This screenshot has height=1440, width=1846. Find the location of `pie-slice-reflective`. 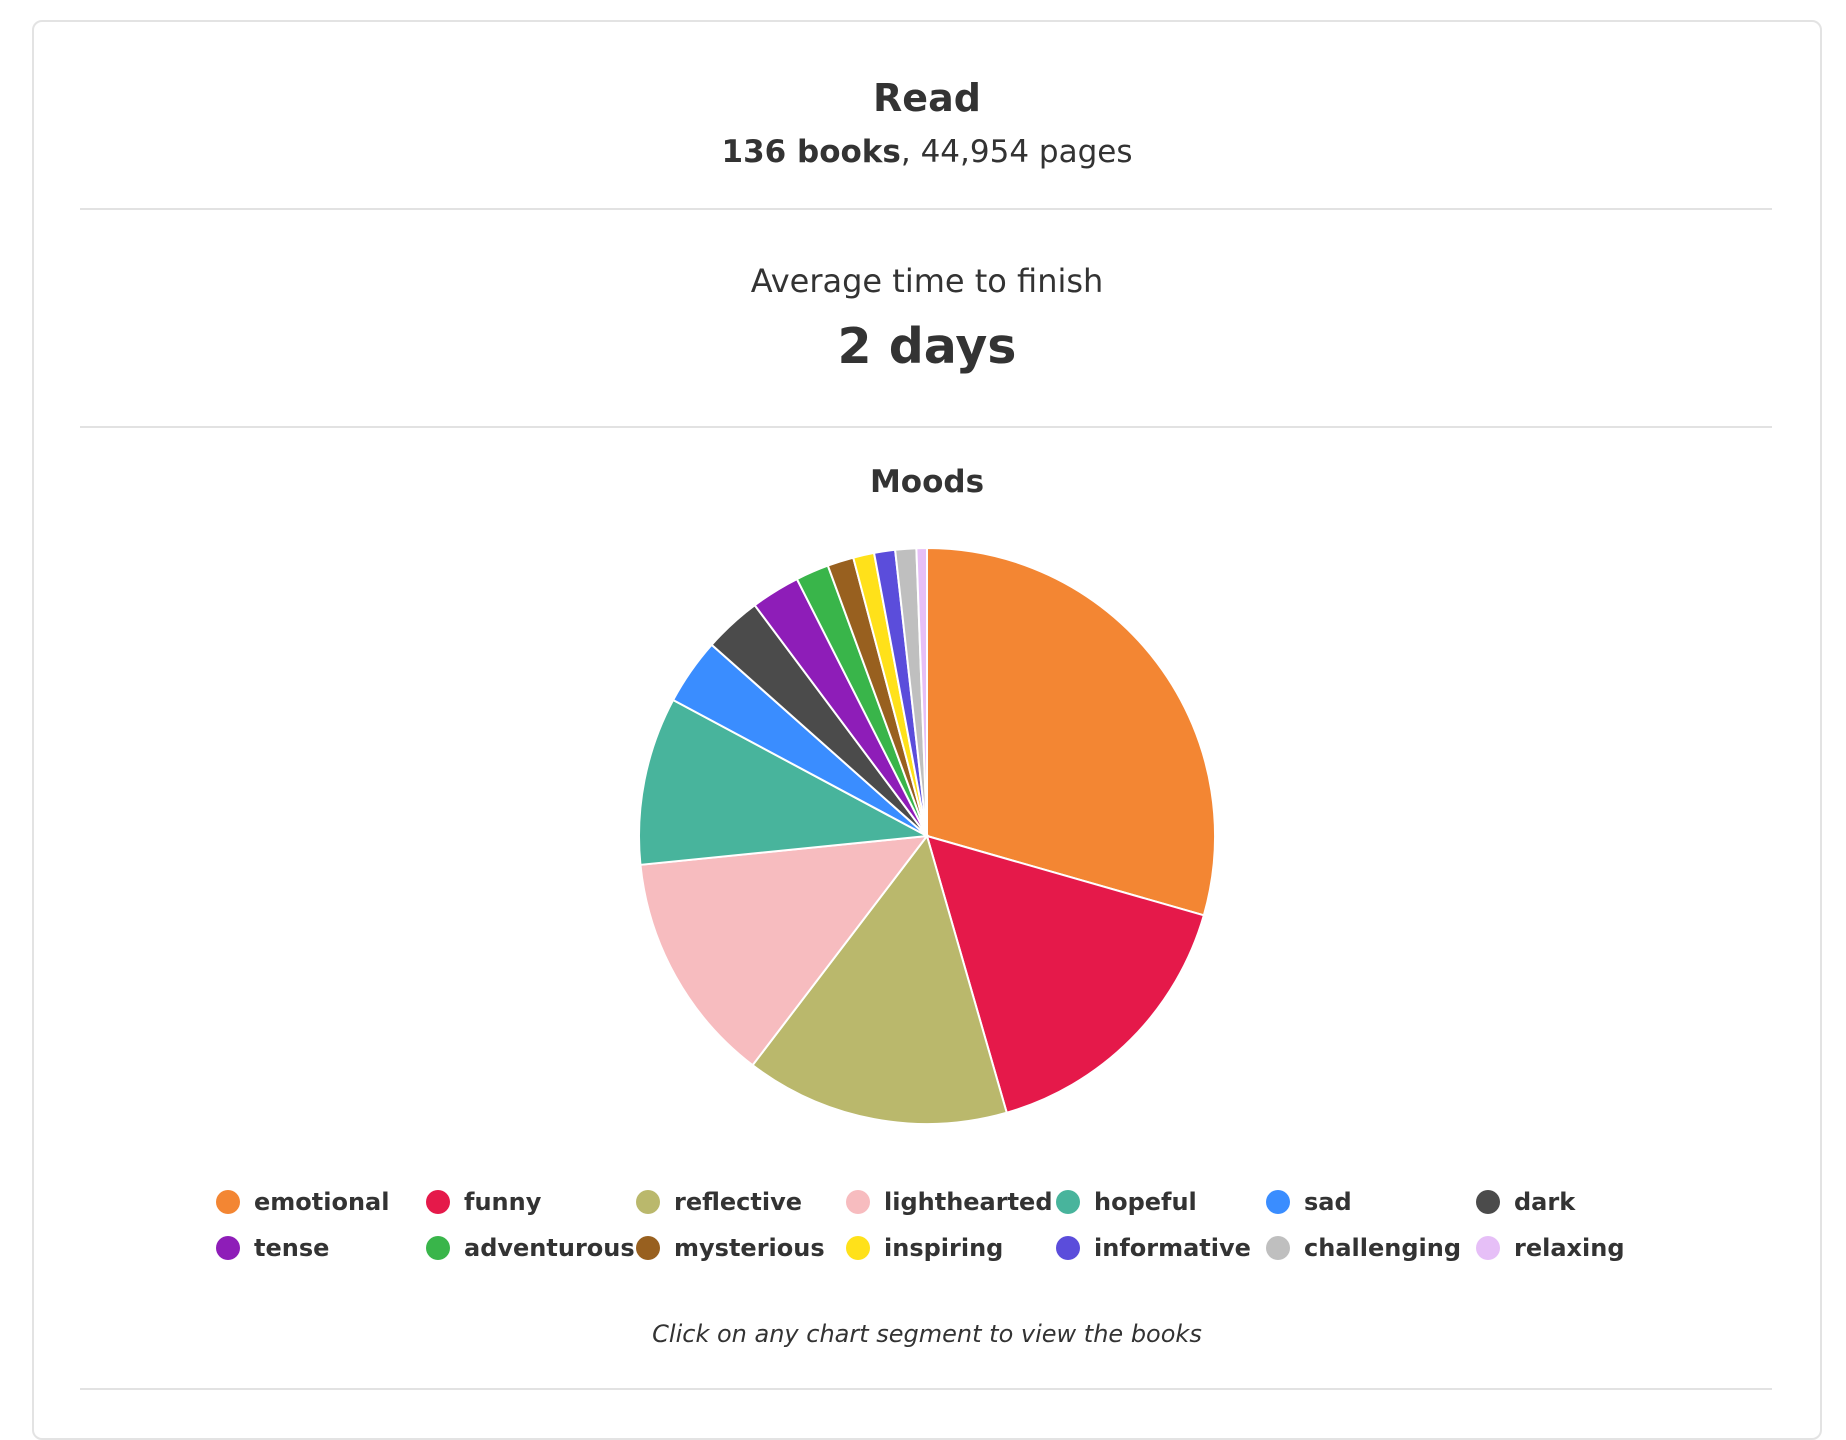

pie-slice-reflective is located at coordinates (879, 979).